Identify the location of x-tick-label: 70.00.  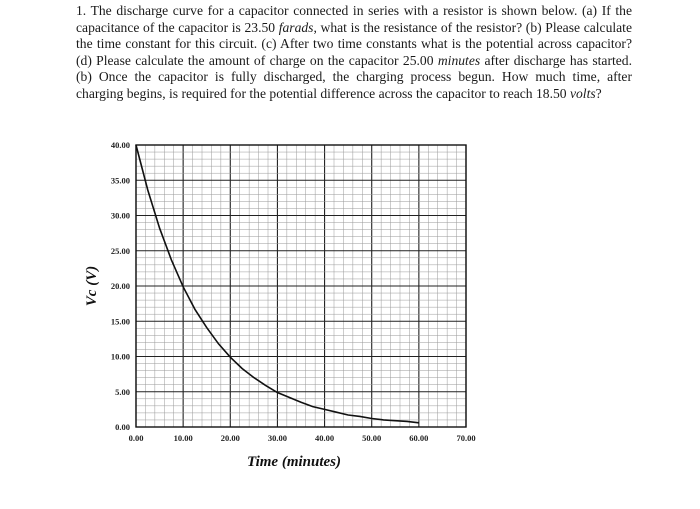
(465, 438).